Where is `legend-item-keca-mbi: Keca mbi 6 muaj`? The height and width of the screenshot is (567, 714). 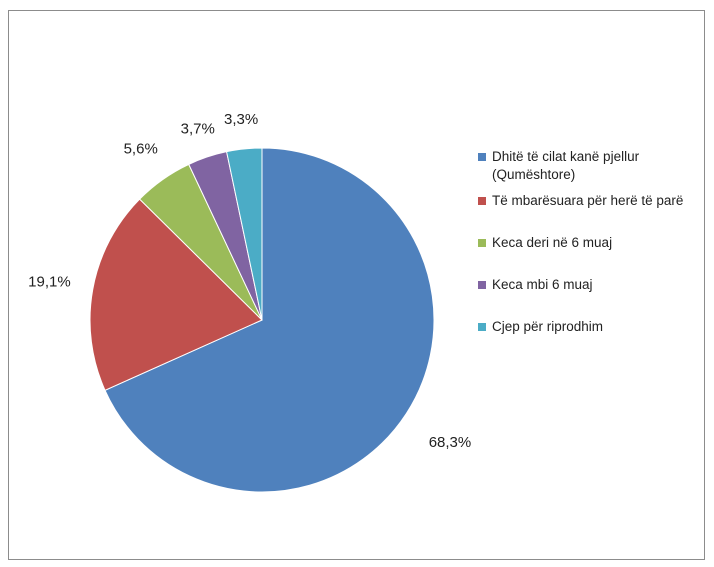
legend-item-keca-mbi: Keca mbi 6 muaj is located at coordinates (592, 285).